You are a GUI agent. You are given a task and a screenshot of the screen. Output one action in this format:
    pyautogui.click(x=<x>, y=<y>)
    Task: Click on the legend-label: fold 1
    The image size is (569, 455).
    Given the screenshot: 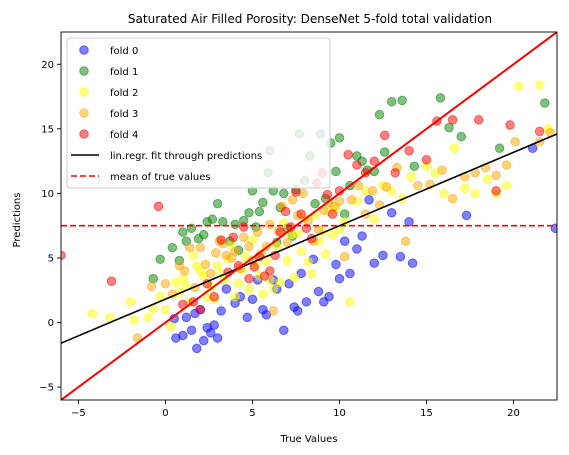 What is the action you would take?
    pyautogui.click(x=124, y=72)
    